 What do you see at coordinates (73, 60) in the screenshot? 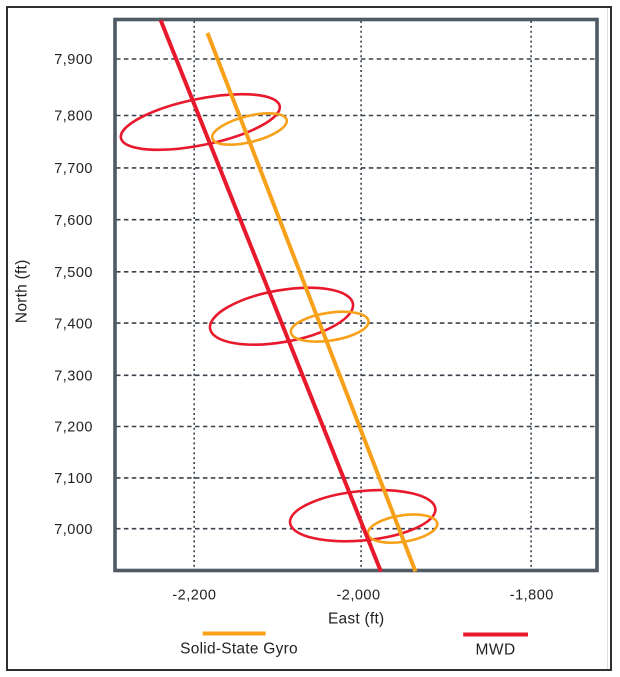
I see `svg-text: 7,900` at bounding box center [73, 60].